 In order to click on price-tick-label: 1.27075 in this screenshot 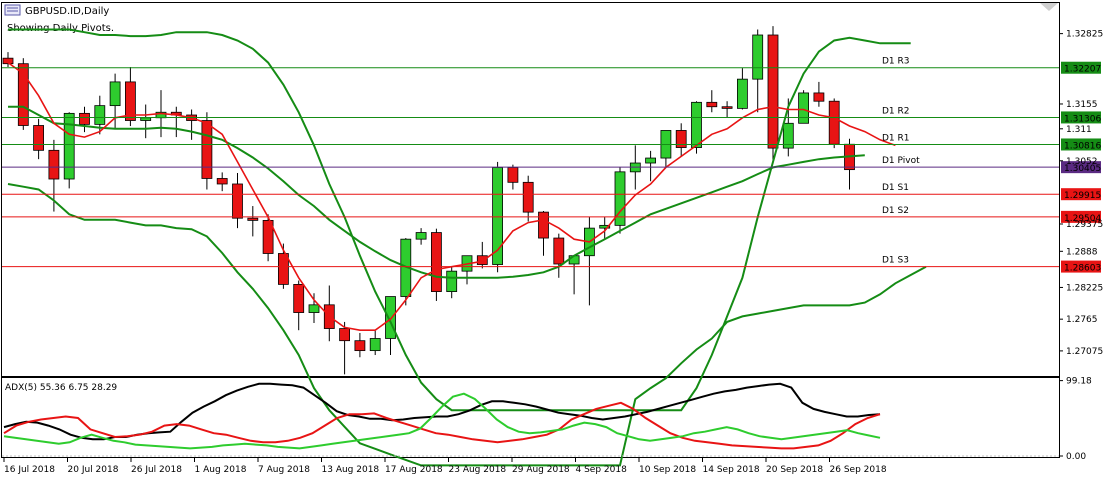, I will do `click(1084, 352)`.